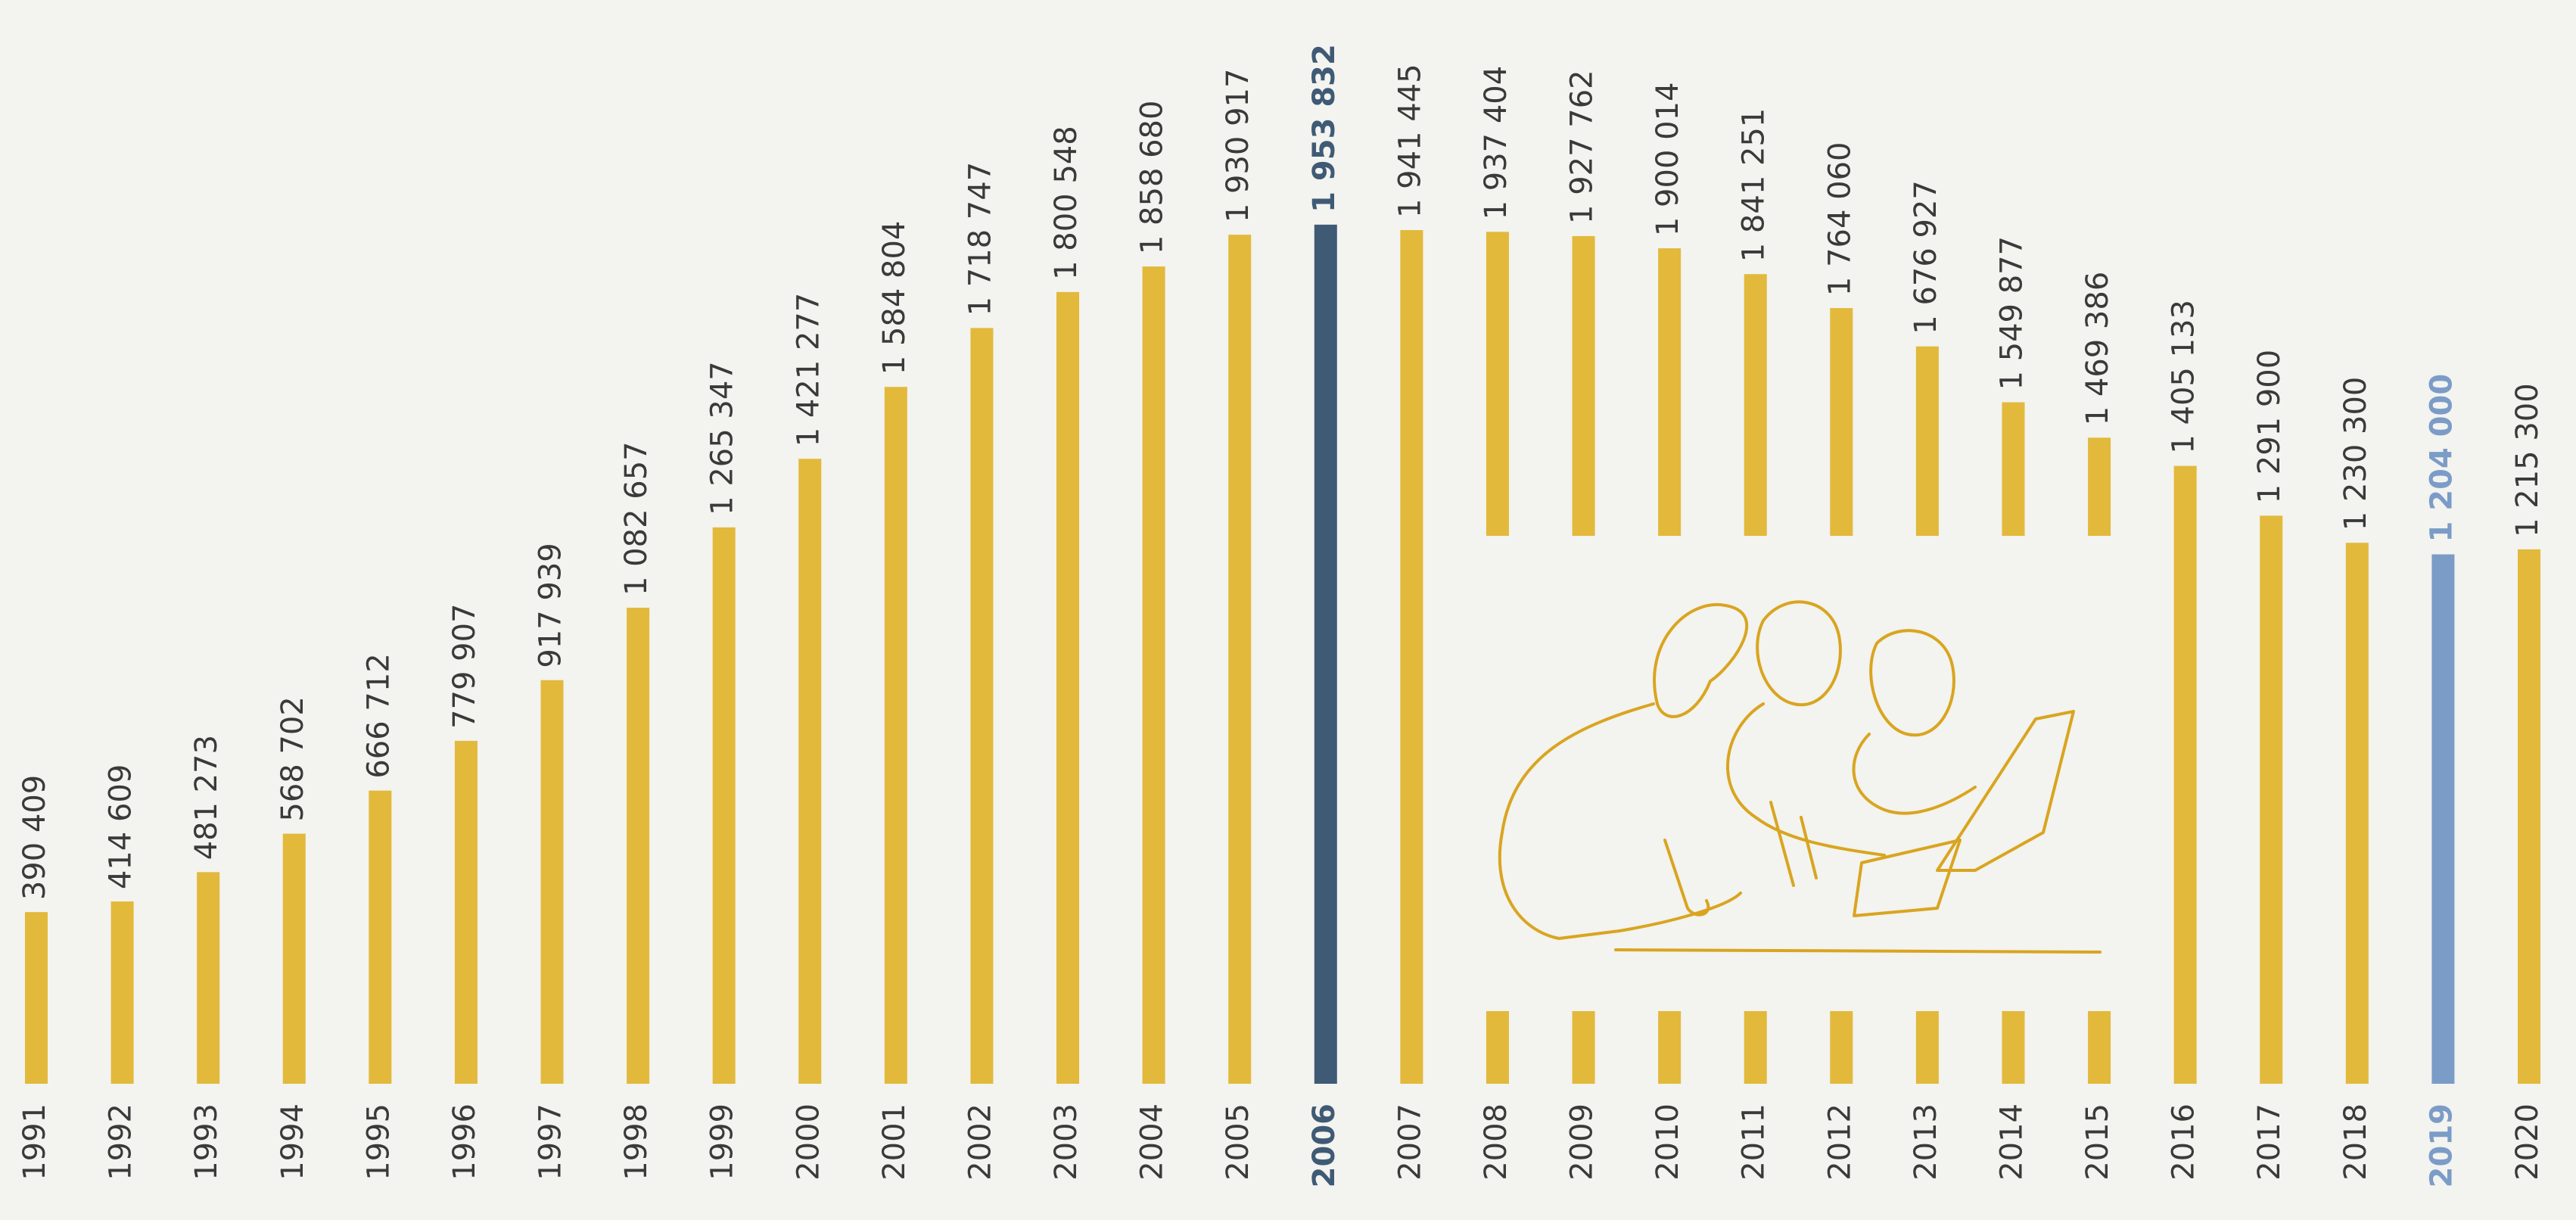  What do you see at coordinates (636, 1142) in the screenshot?
I see `x-tick-label: 1998` at bounding box center [636, 1142].